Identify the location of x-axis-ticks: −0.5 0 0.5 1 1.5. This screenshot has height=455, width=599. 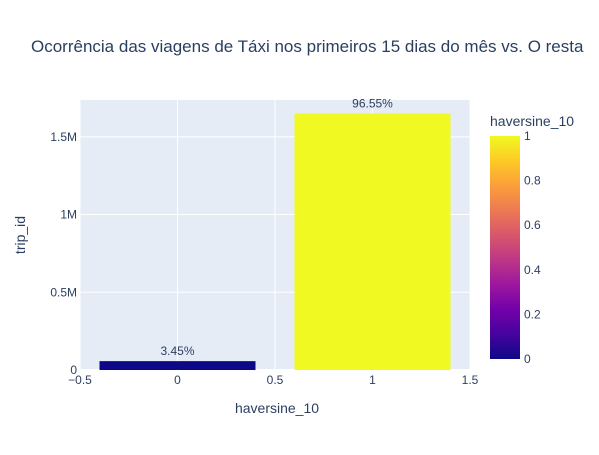
(273, 380).